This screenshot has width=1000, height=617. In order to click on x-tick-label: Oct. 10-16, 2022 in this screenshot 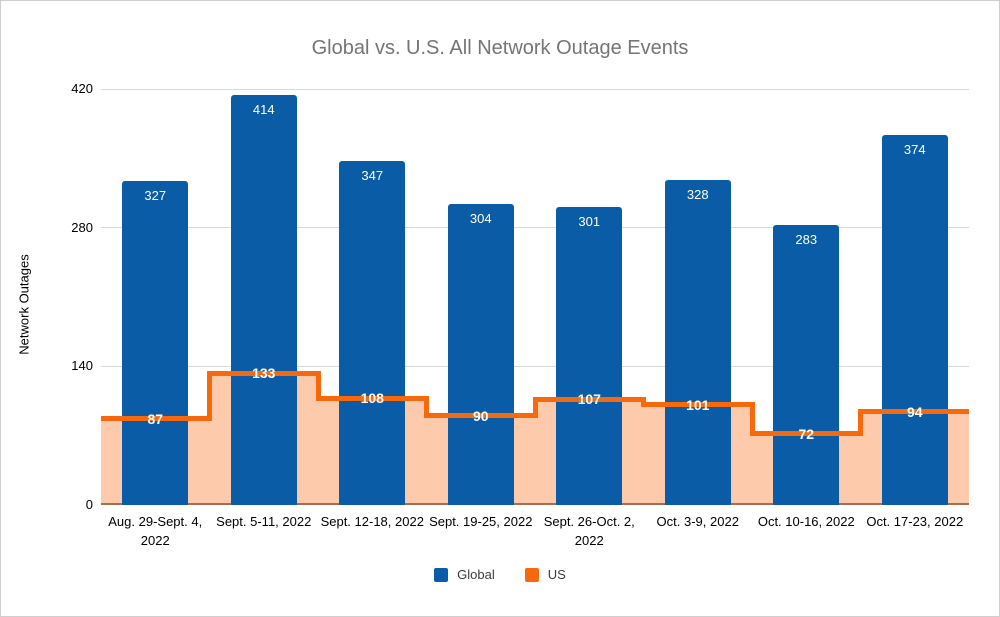, I will do `click(806, 521)`.